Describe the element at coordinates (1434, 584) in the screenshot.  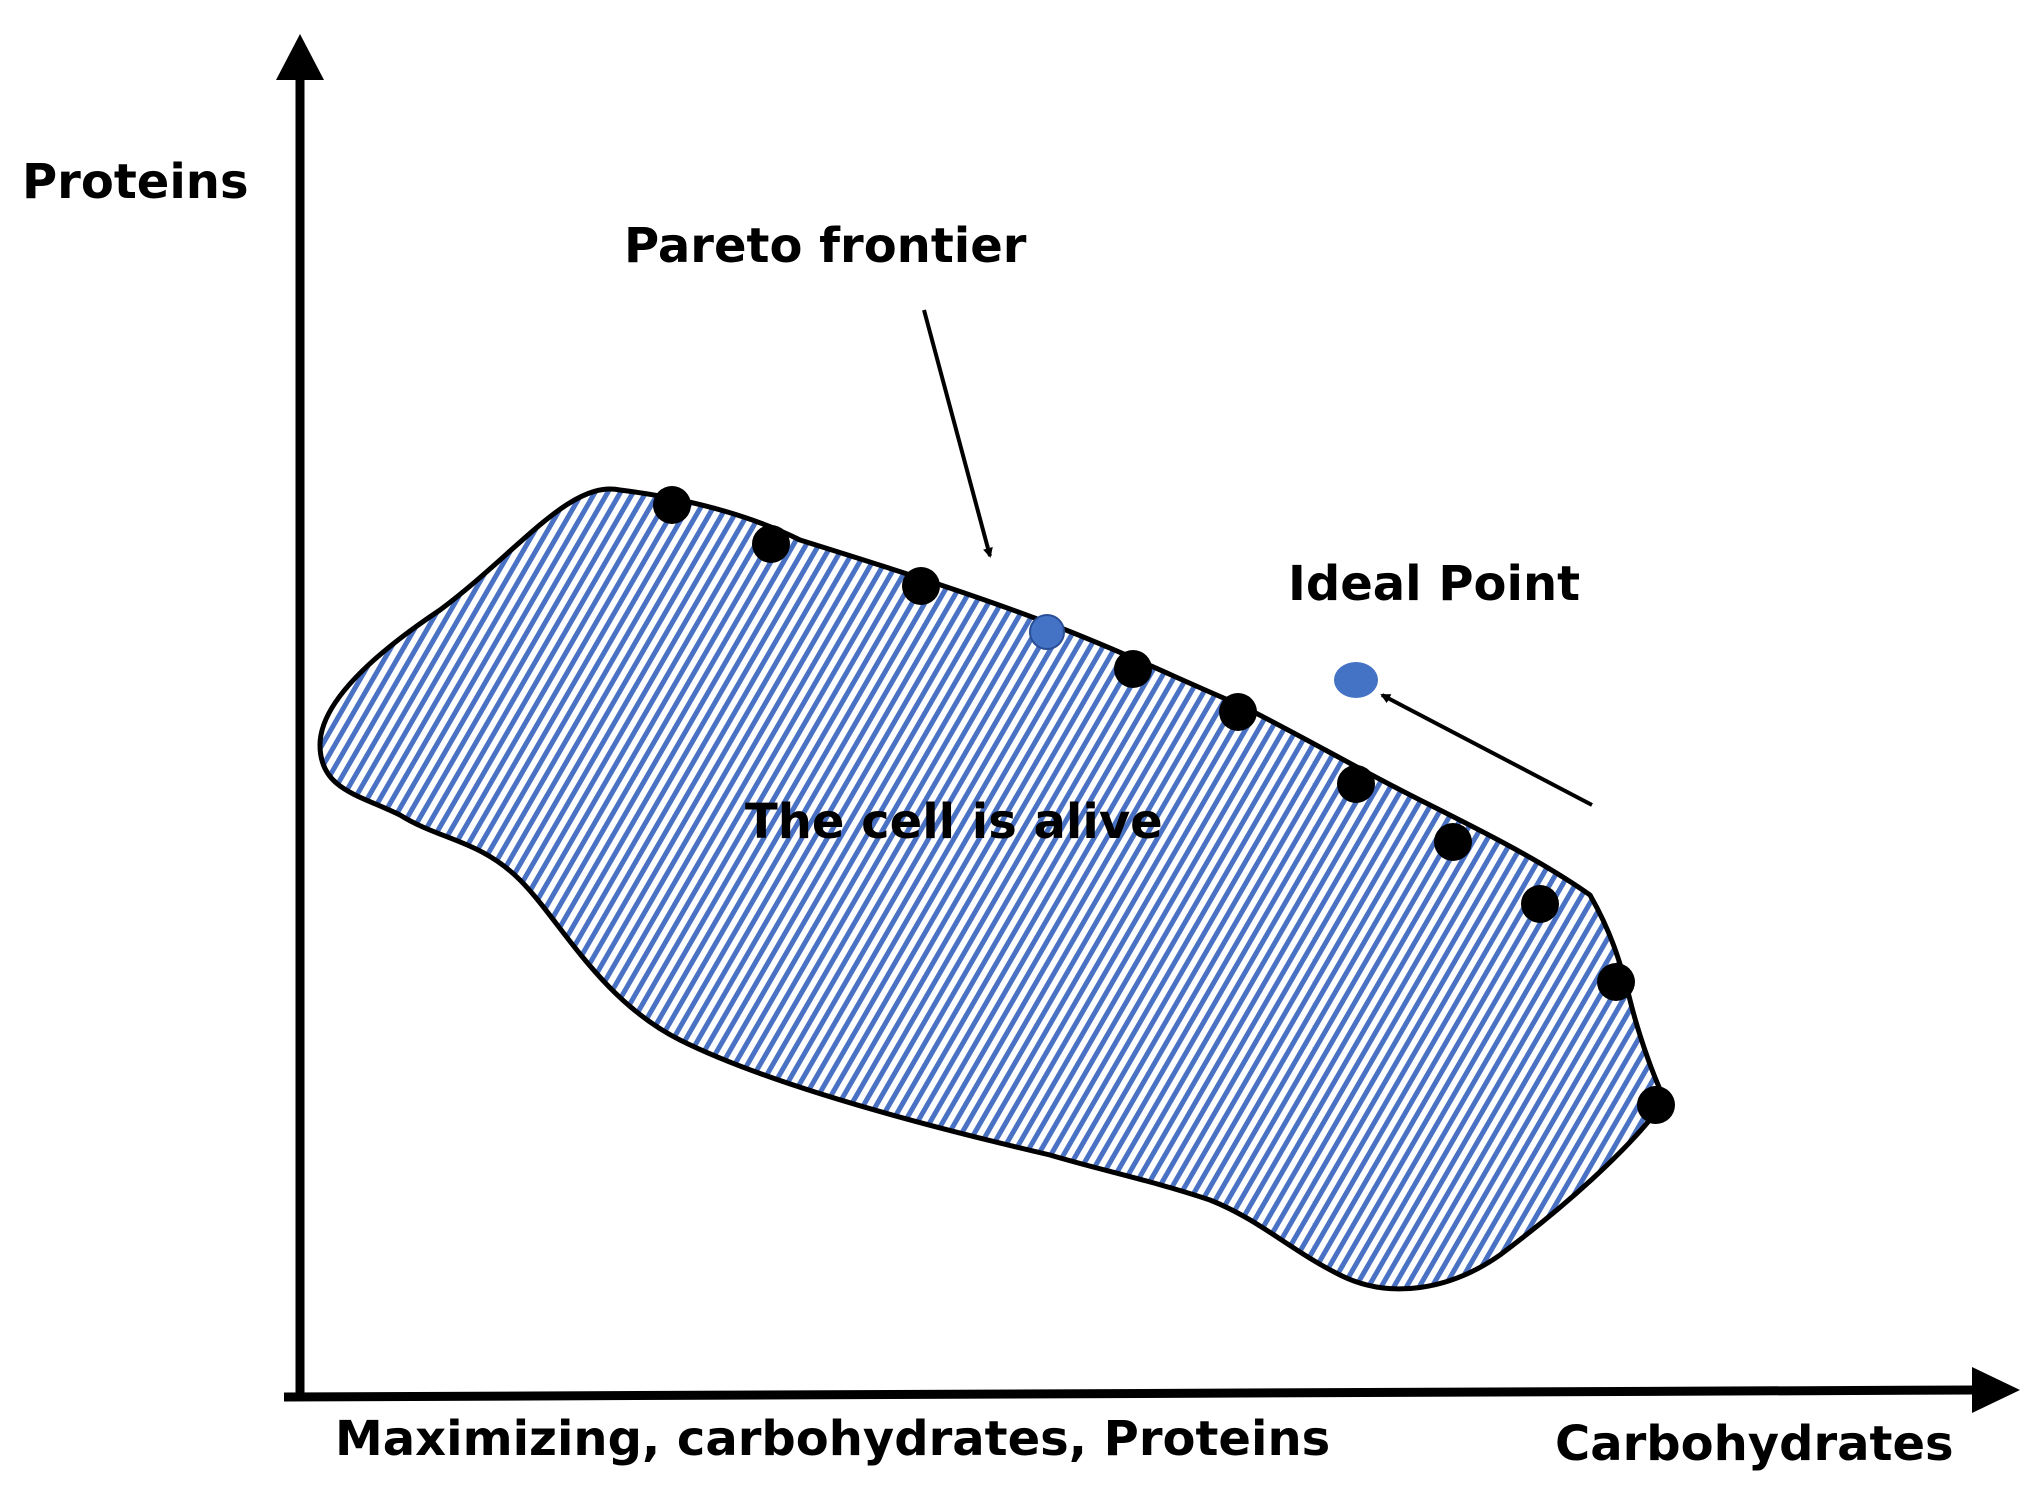
I see `ideal-point-label: Ideal Point` at that location.